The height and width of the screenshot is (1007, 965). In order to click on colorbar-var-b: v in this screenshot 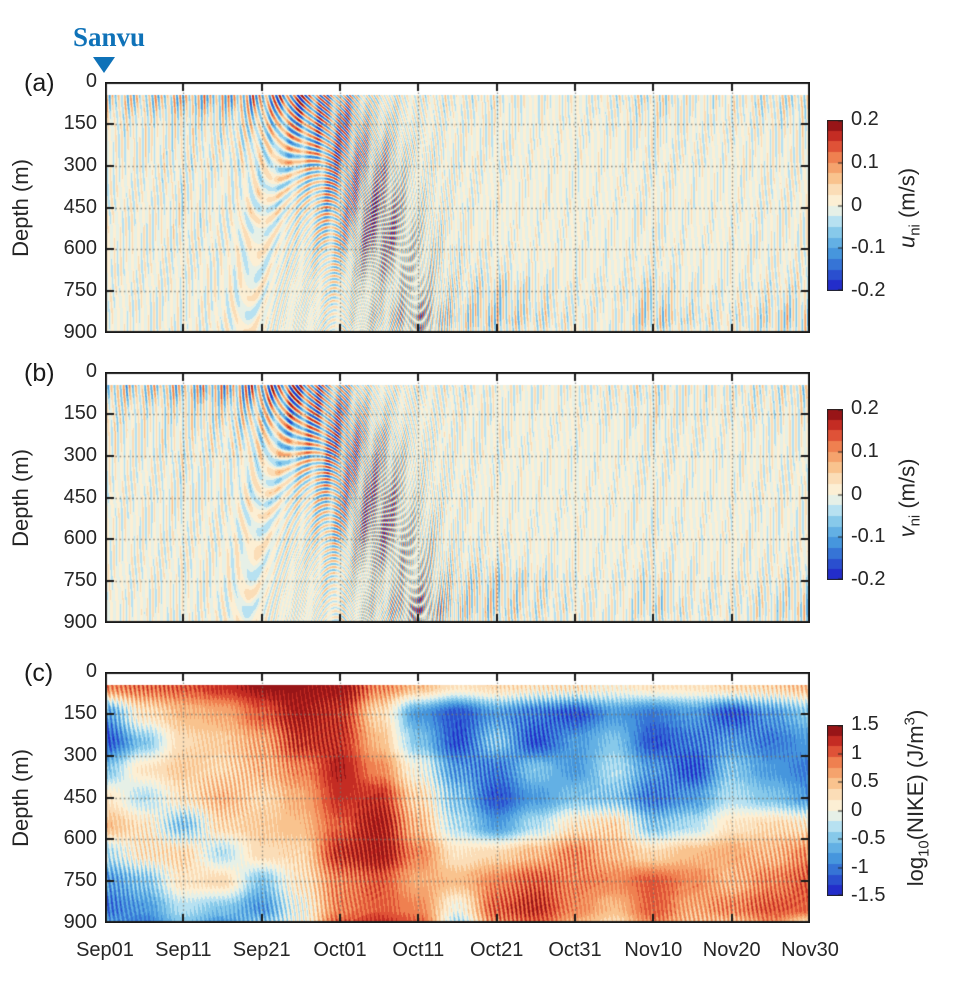, I will do `click(907, 531)`.